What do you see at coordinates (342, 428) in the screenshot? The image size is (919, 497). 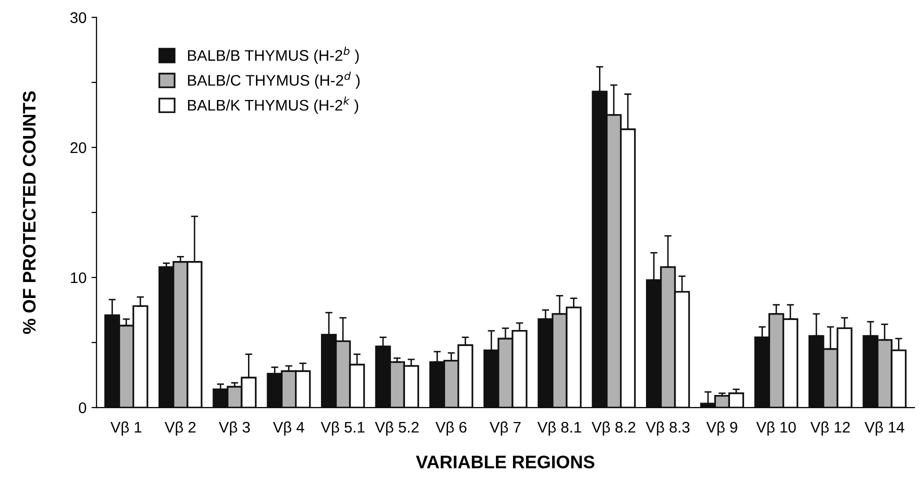 I see `x-tick-label: Vβ 5.1` at bounding box center [342, 428].